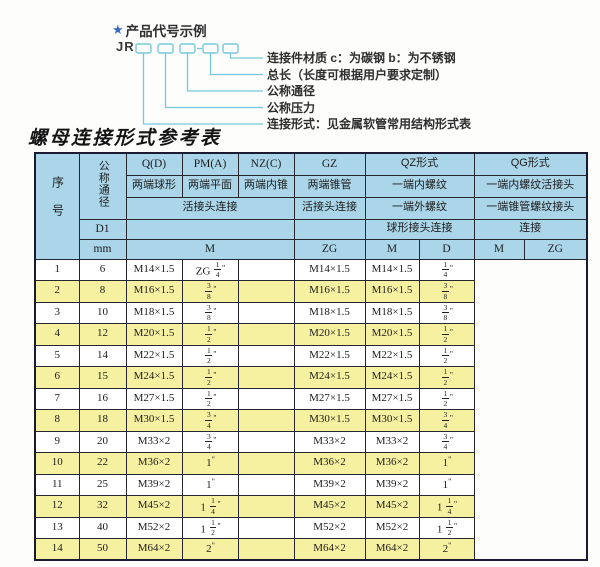 The height and width of the screenshot is (567, 600). Describe the element at coordinates (57, 206) in the screenshot. I see `header-serial: 序号` at that location.